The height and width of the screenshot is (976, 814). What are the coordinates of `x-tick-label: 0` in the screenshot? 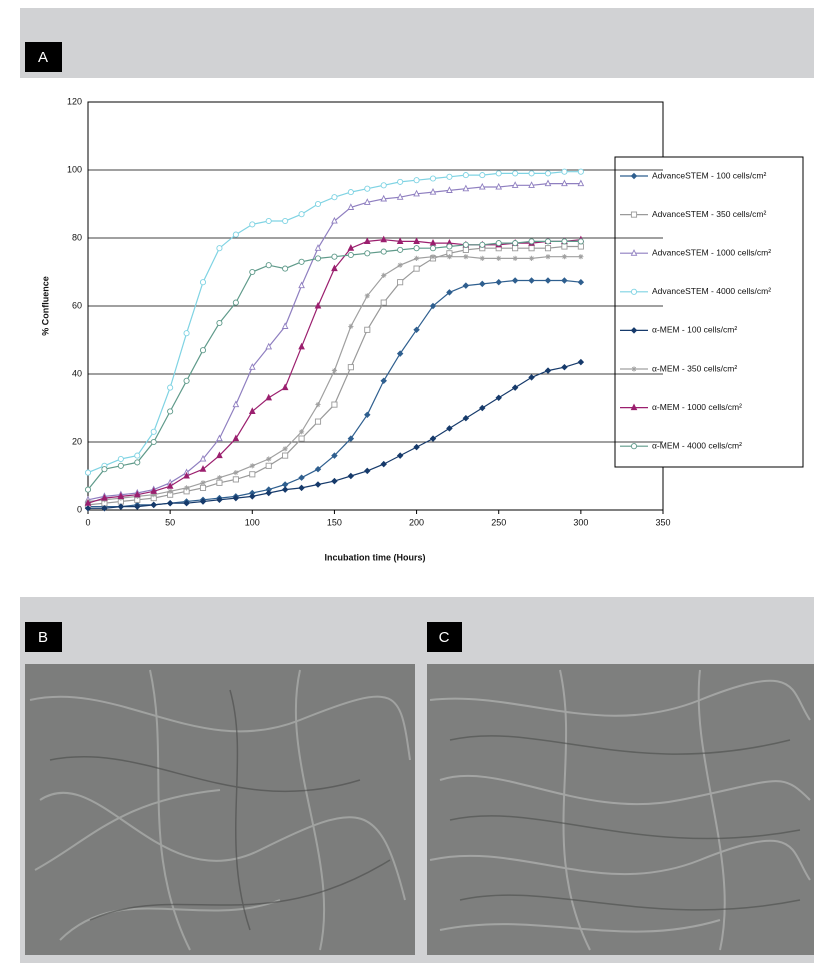 It's located at (87, 522).